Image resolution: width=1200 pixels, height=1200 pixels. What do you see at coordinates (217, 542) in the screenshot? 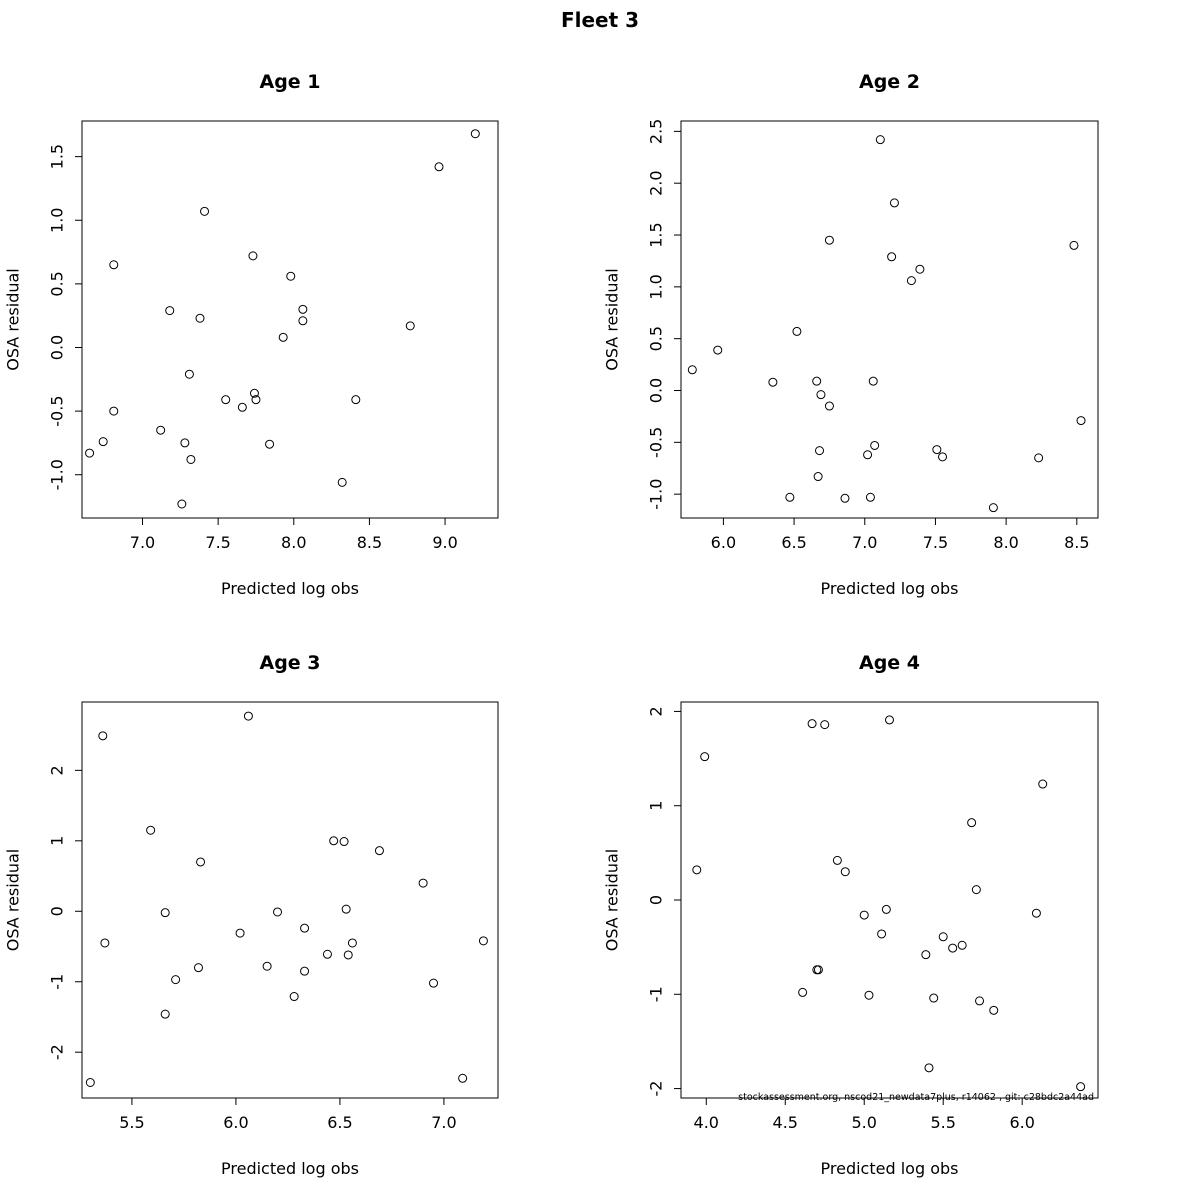
I see `x-tick-label: 7.5` at bounding box center [217, 542].